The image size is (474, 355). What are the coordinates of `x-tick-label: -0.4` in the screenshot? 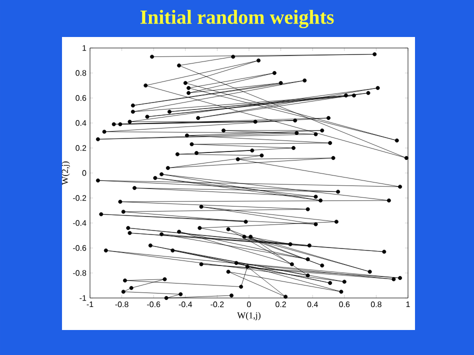 It's located at (185, 305).